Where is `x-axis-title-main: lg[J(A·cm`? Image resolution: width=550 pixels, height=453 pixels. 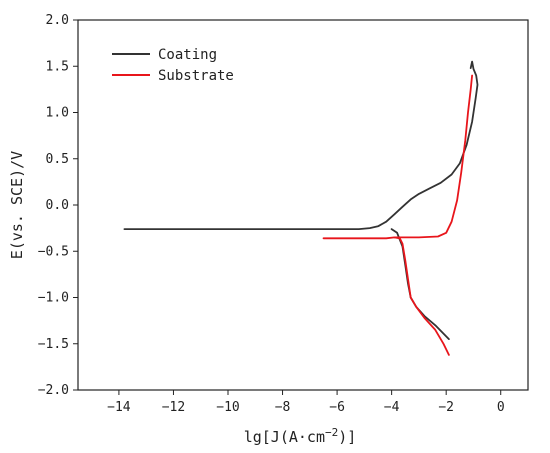 x-axis-title-main: lg[J(A·cm is located at coordinates (284, 437).